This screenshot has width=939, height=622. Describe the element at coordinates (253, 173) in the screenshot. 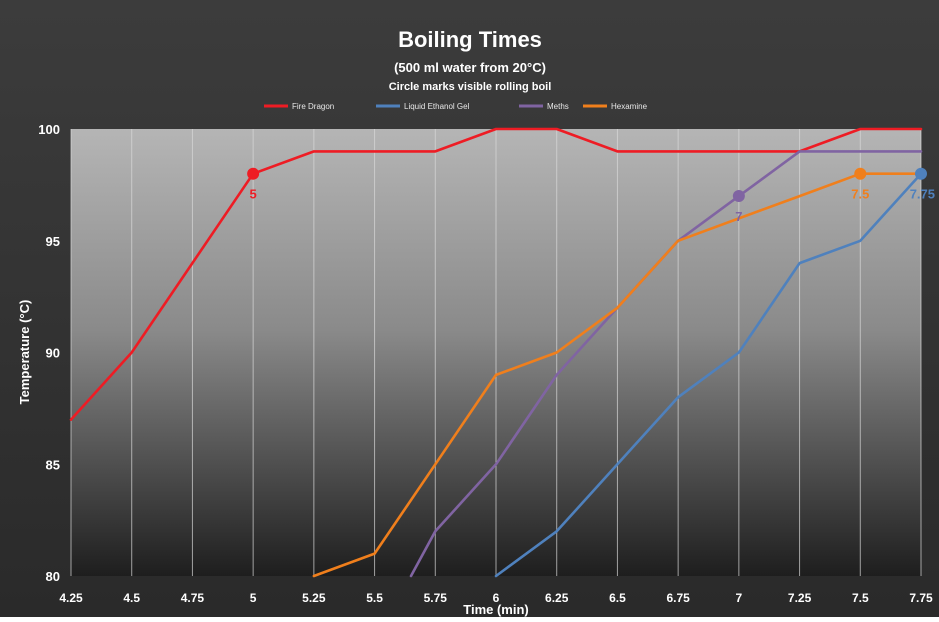

I see `boil-marker-fire-dragon` at that location.